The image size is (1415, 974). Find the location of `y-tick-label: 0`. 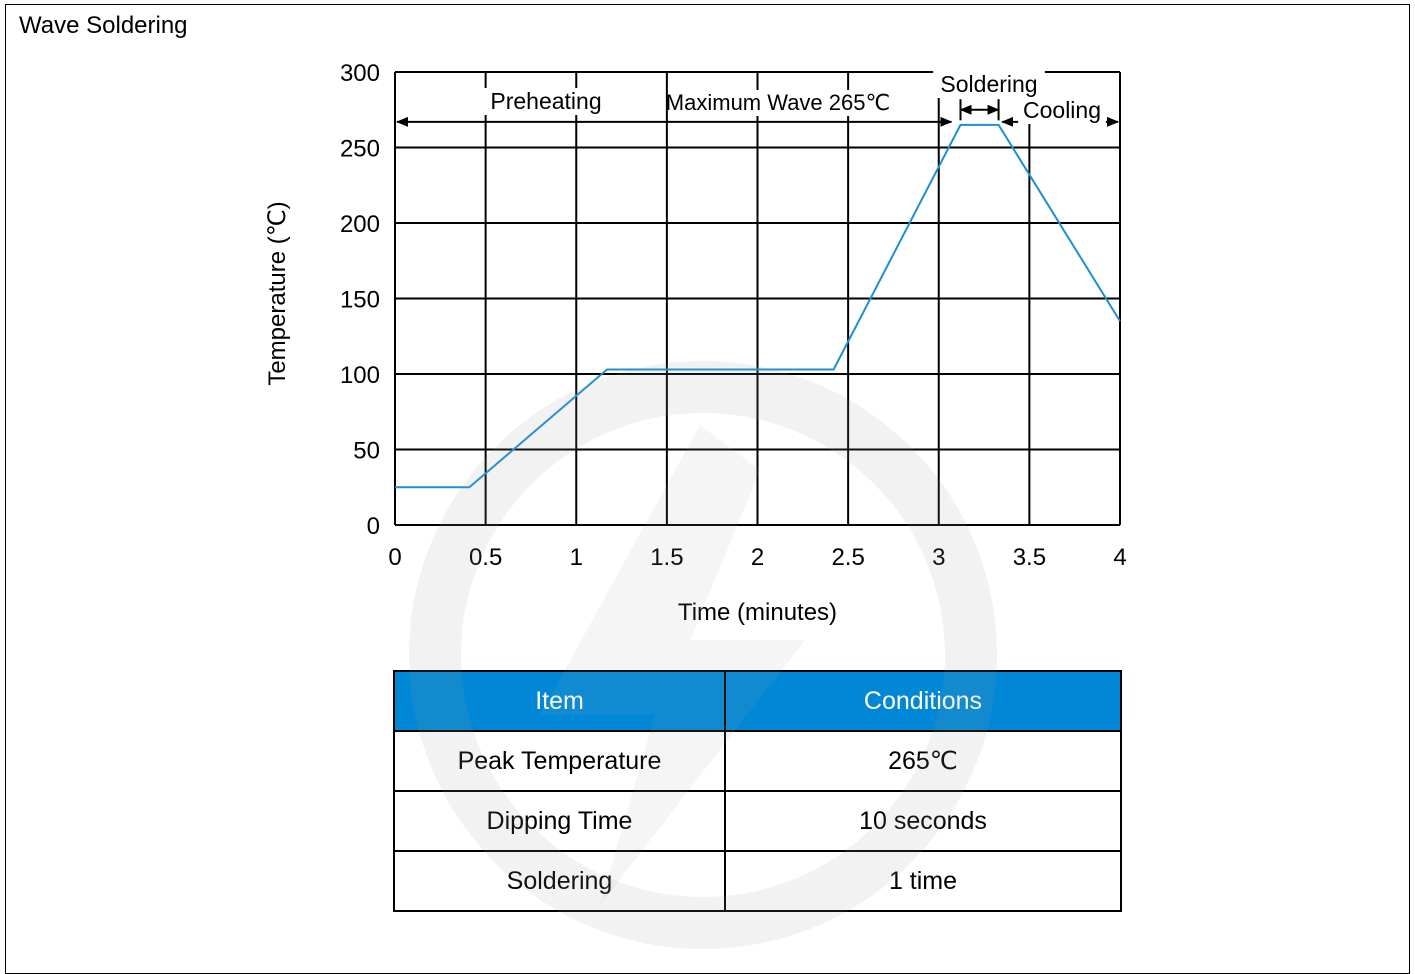

y-tick-label: 0 is located at coordinates (373, 526).